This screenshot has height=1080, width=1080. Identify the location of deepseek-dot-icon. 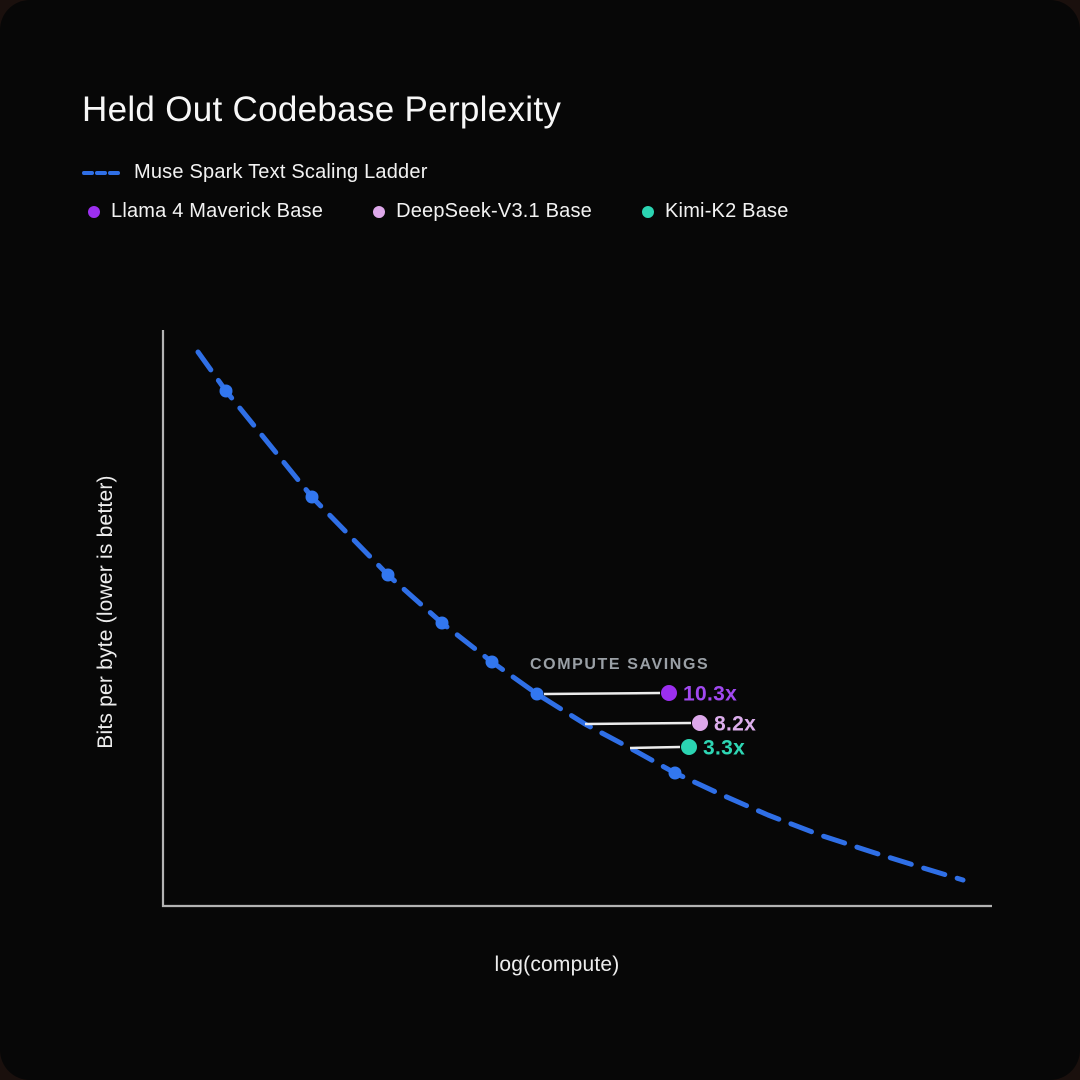
(379, 211).